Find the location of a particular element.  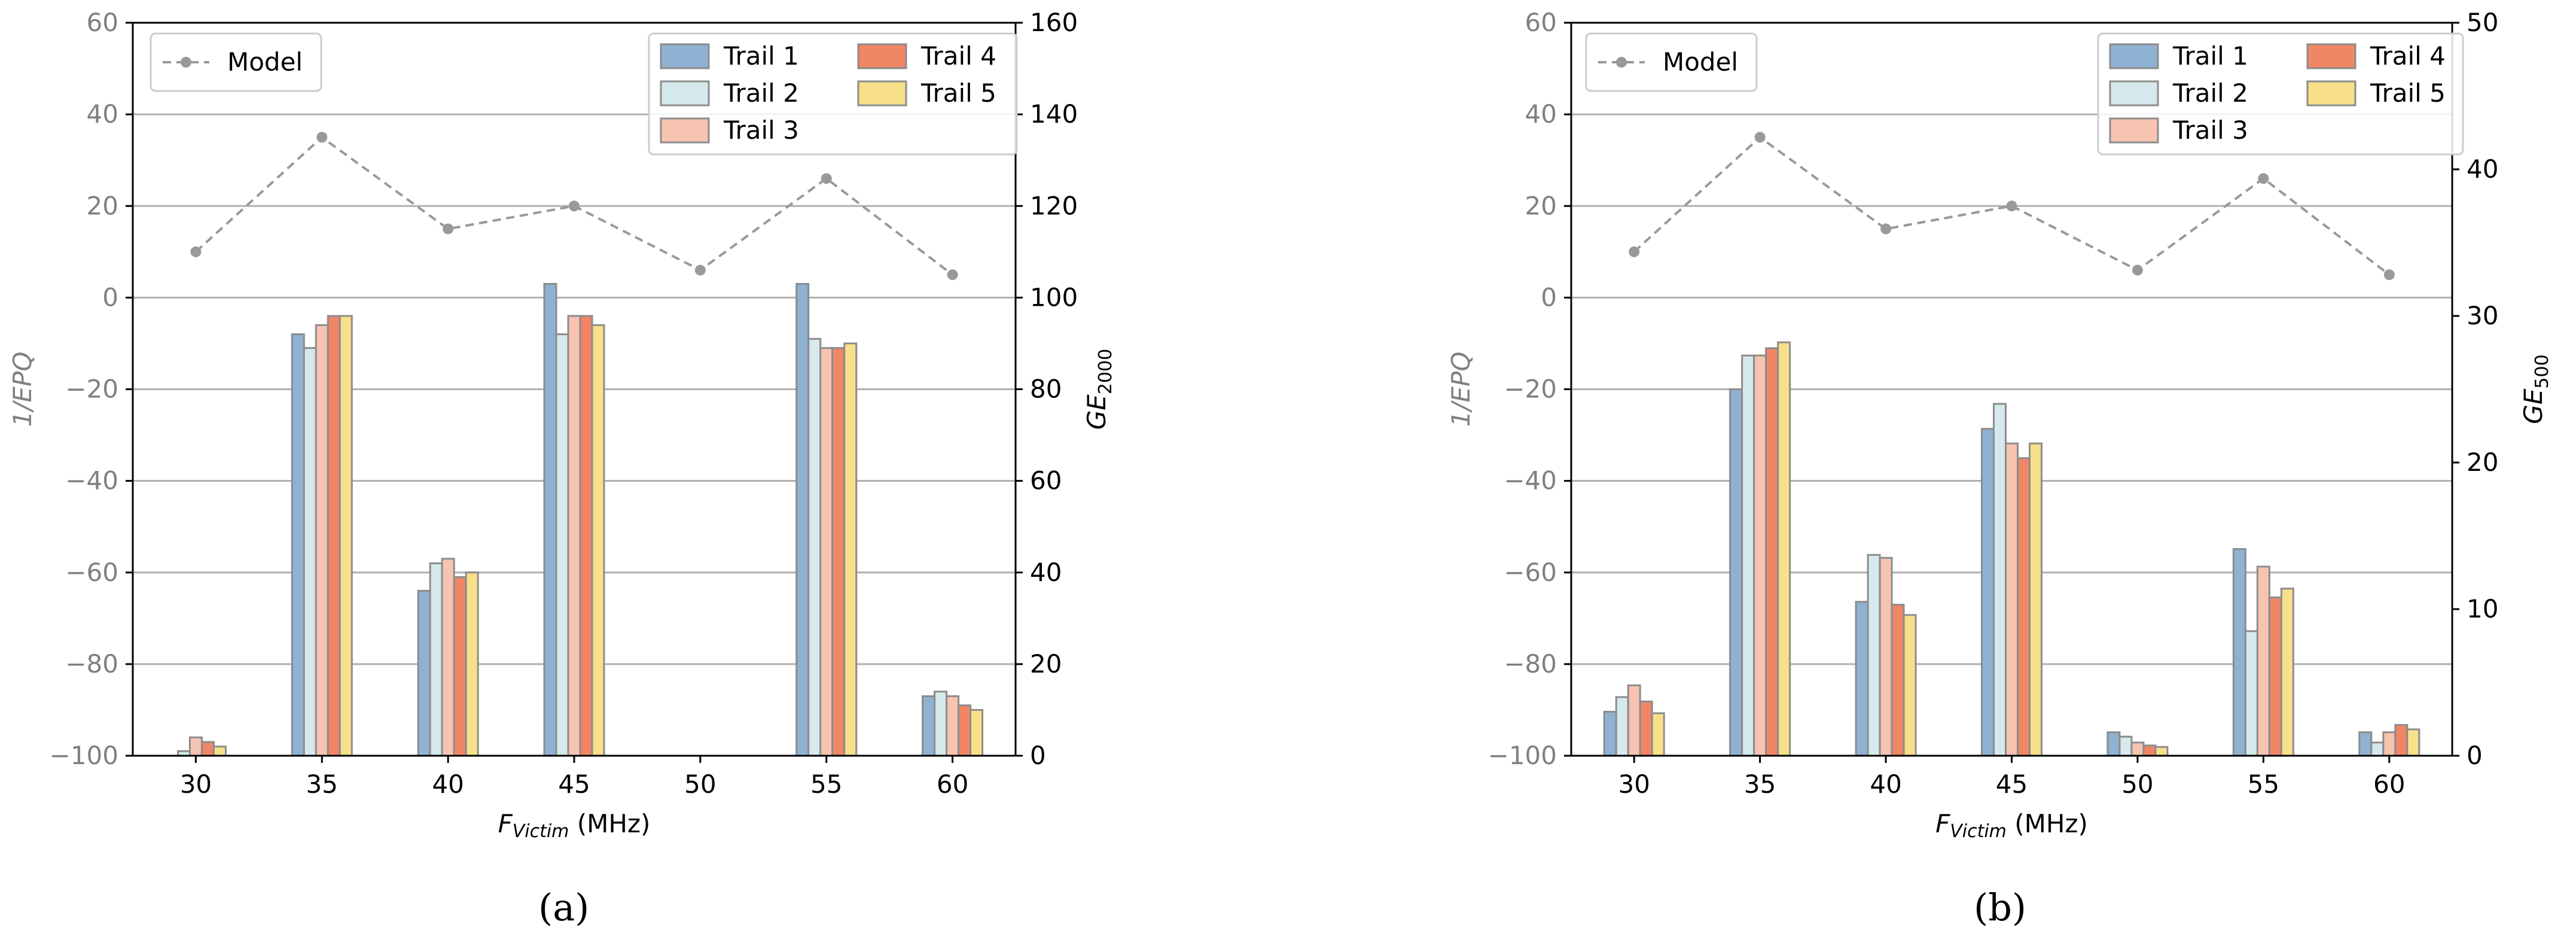

y-left-tick-label: 60 is located at coordinates (1541, 23).